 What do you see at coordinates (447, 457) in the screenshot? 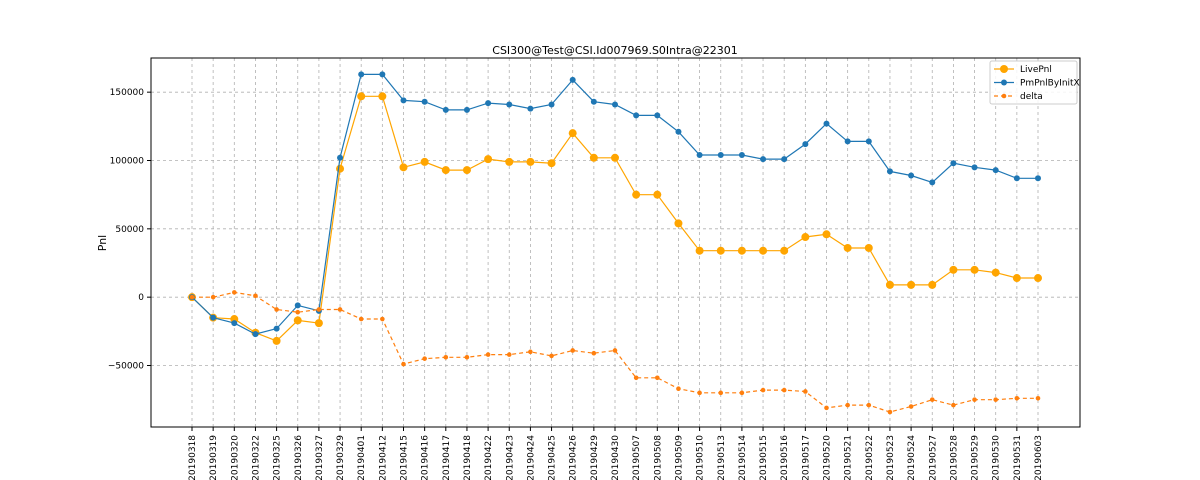
I see `x-tick-label: 20190417` at bounding box center [447, 457].